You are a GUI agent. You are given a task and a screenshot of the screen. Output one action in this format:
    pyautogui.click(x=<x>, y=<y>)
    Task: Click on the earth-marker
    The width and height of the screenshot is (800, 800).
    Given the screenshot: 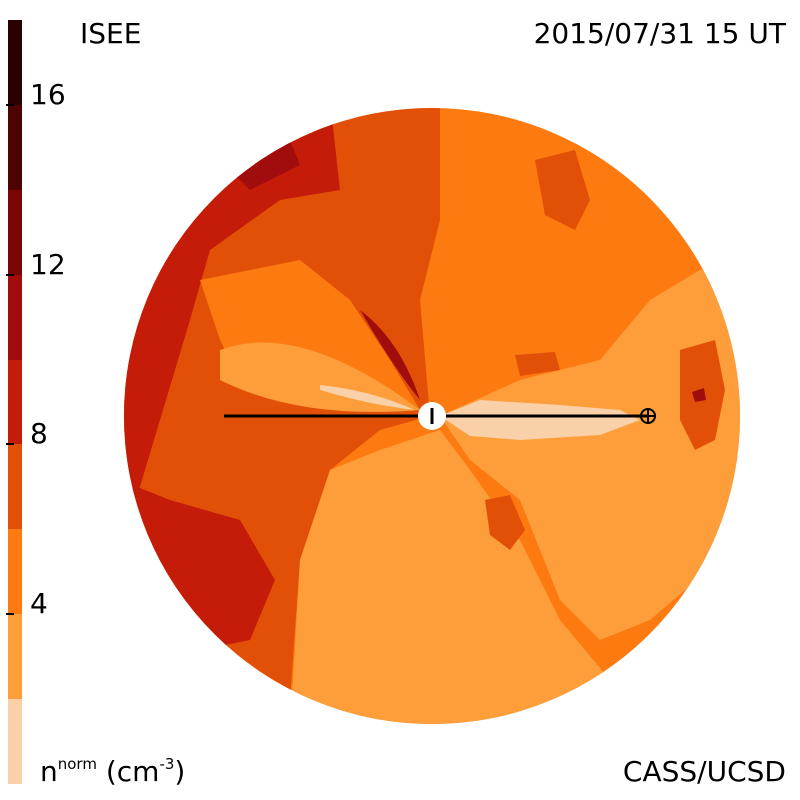 What is the action you would take?
    pyautogui.click(x=648, y=416)
    